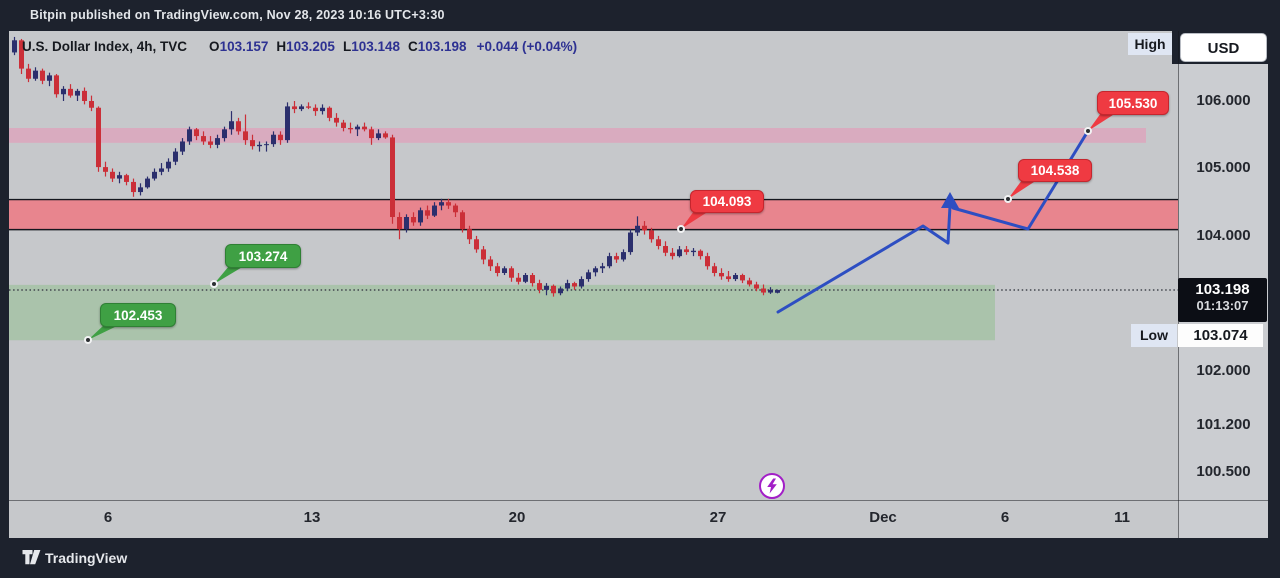  What do you see at coordinates (772, 486) in the screenshot?
I see `lightning-icon` at bounding box center [772, 486].